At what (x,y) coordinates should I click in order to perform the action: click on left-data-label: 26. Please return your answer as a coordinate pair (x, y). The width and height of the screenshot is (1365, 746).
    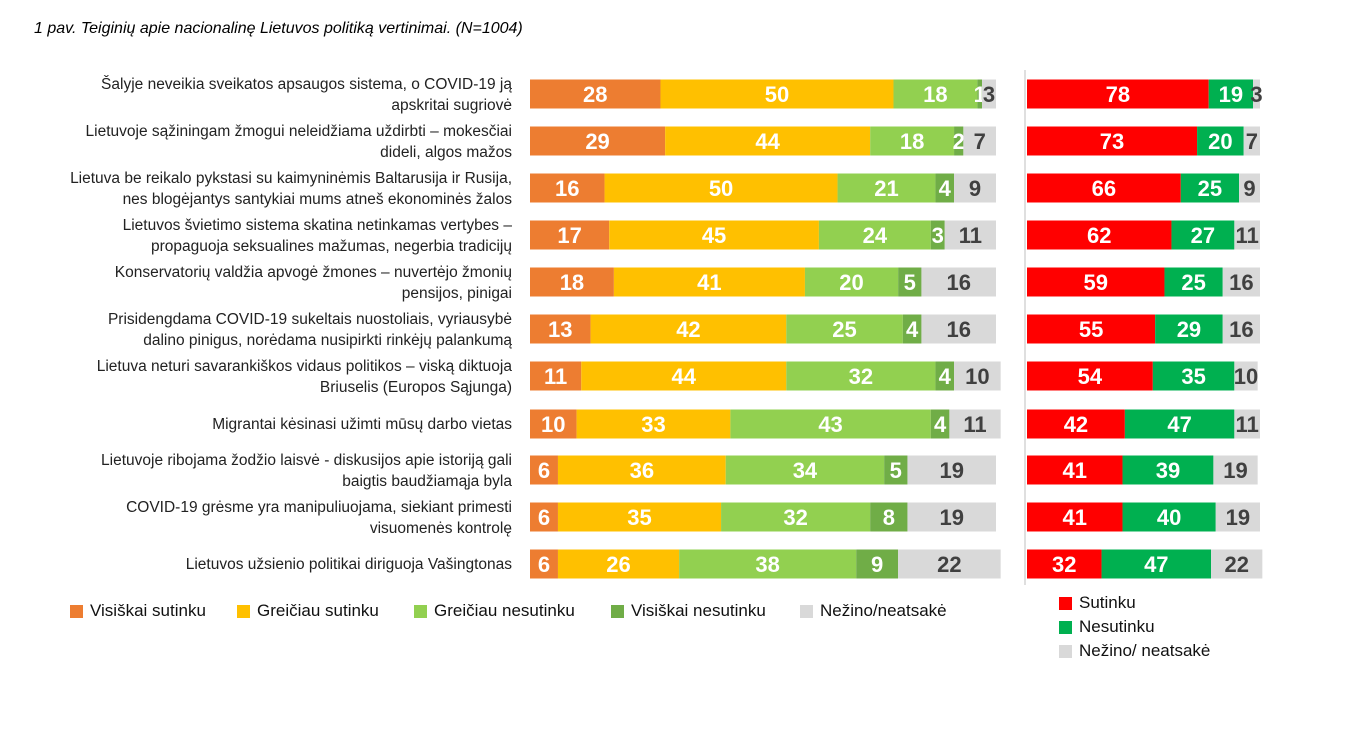
    Looking at the image, I should click on (618, 564).